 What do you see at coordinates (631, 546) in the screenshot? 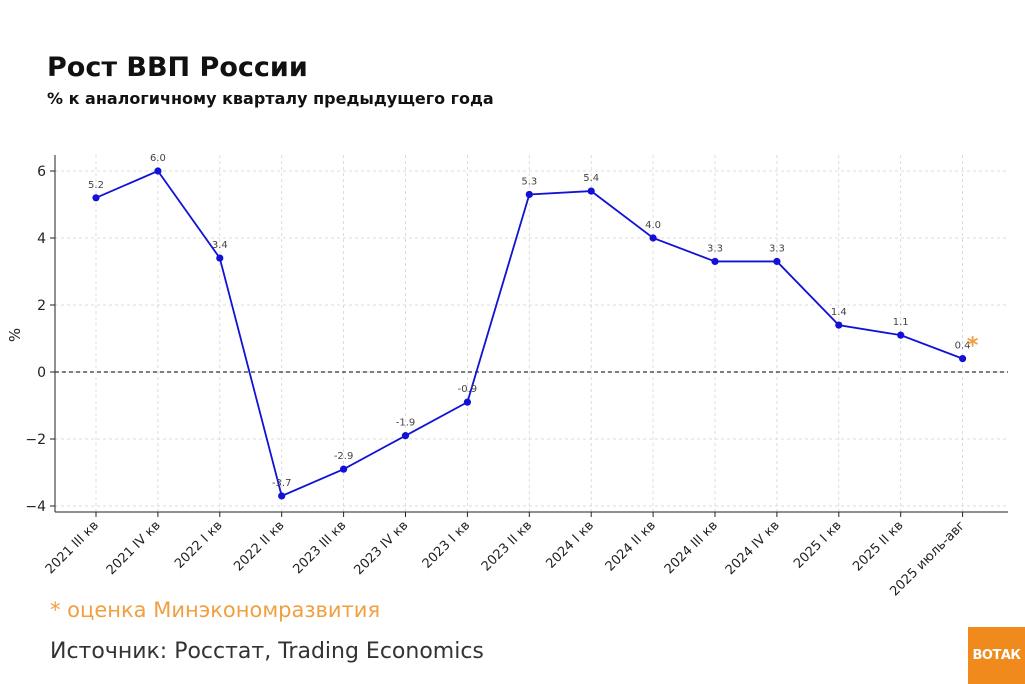
I see `x-tick-label: 2024 II кв` at bounding box center [631, 546].